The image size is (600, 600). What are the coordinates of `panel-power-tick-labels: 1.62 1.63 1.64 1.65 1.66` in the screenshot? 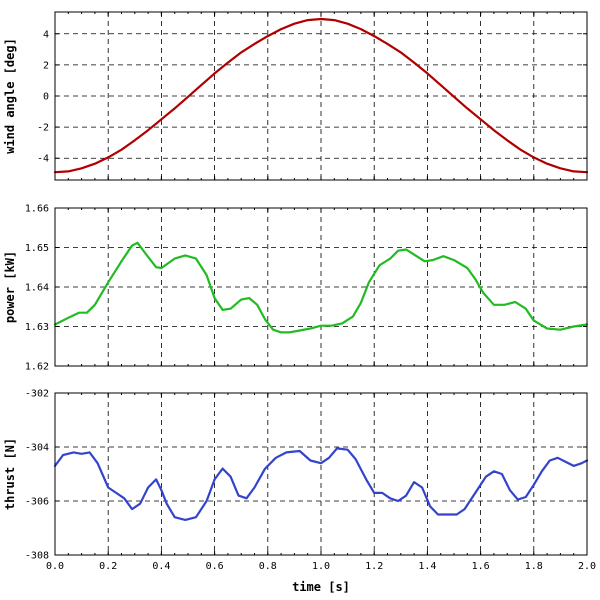 It's located at (37, 288).